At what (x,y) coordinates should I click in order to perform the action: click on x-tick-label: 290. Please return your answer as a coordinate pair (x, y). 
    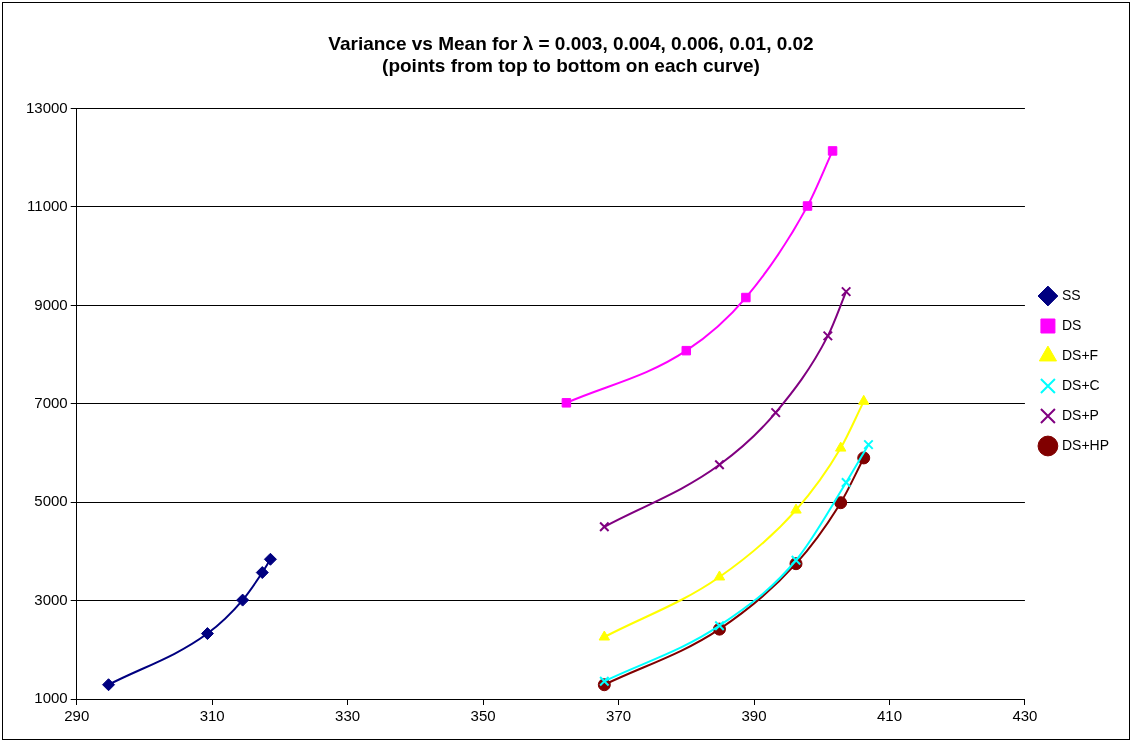
    Looking at the image, I should click on (77, 716).